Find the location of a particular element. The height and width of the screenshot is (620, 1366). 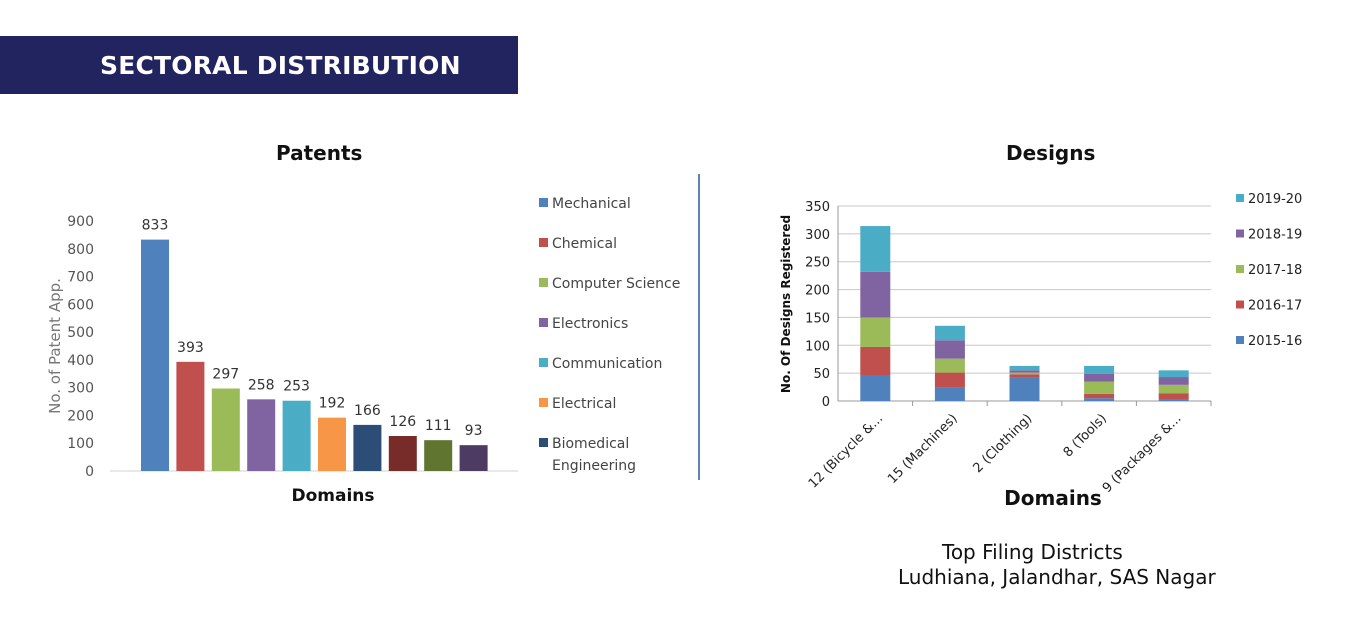

designs-y-tick: 0 is located at coordinates (826, 402).